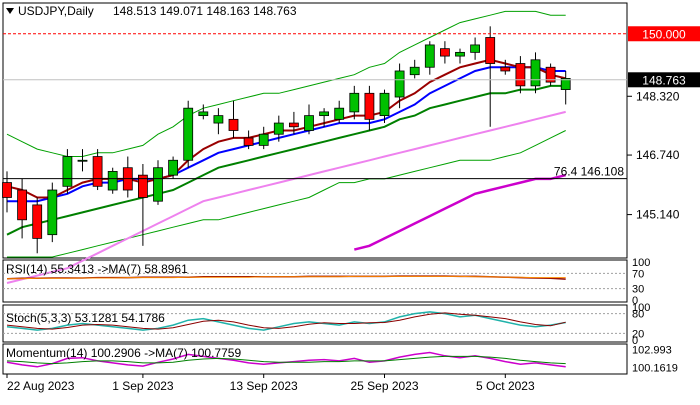 This screenshot has height=405, width=700. I want to click on resistance-label: 150.000, so click(664, 34).